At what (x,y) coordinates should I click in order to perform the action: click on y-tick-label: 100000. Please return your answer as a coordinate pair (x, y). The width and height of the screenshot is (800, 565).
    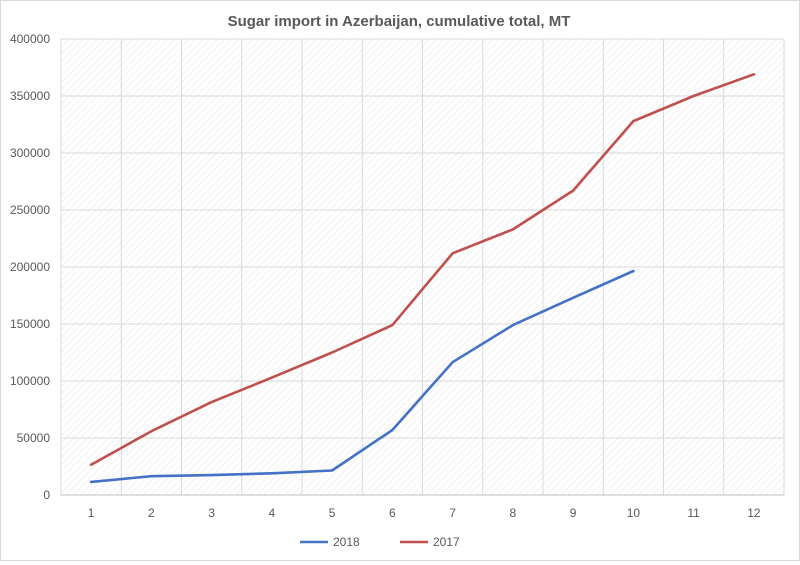
    Looking at the image, I should click on (30, 381).